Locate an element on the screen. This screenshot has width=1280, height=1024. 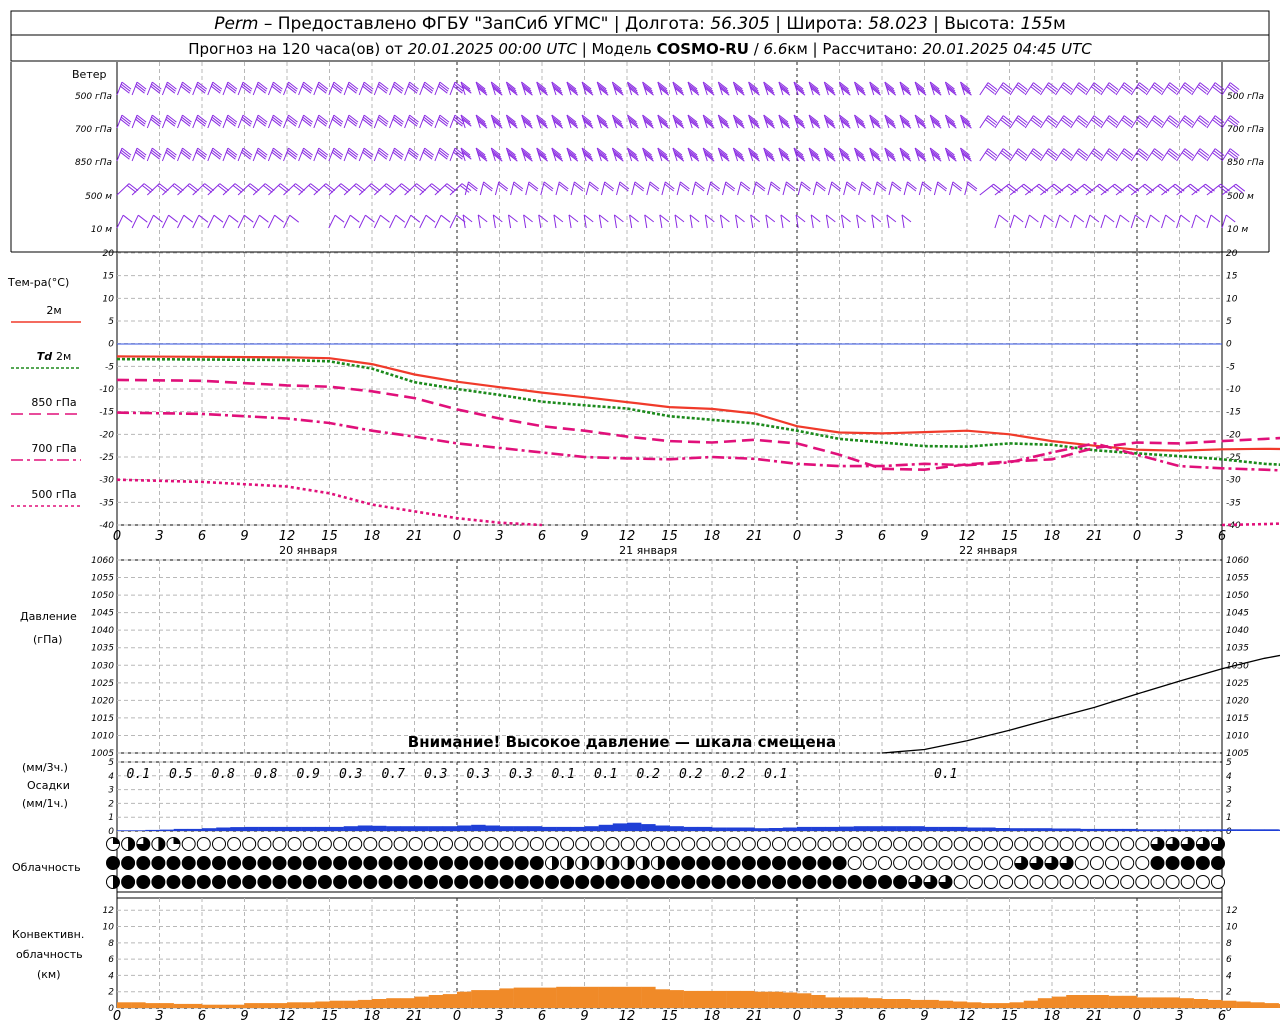
legend-label-text-0: 2м is located at coordinates (53, 310).